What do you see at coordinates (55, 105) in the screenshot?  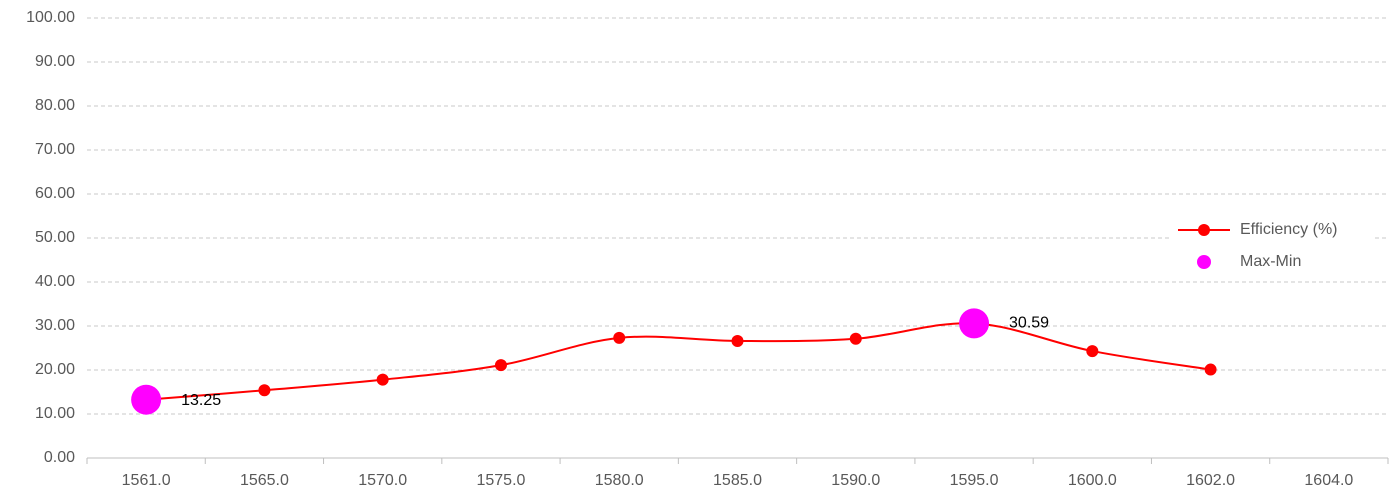 I see `y-tick-label: 80.00` at bounding box center [55, 105].